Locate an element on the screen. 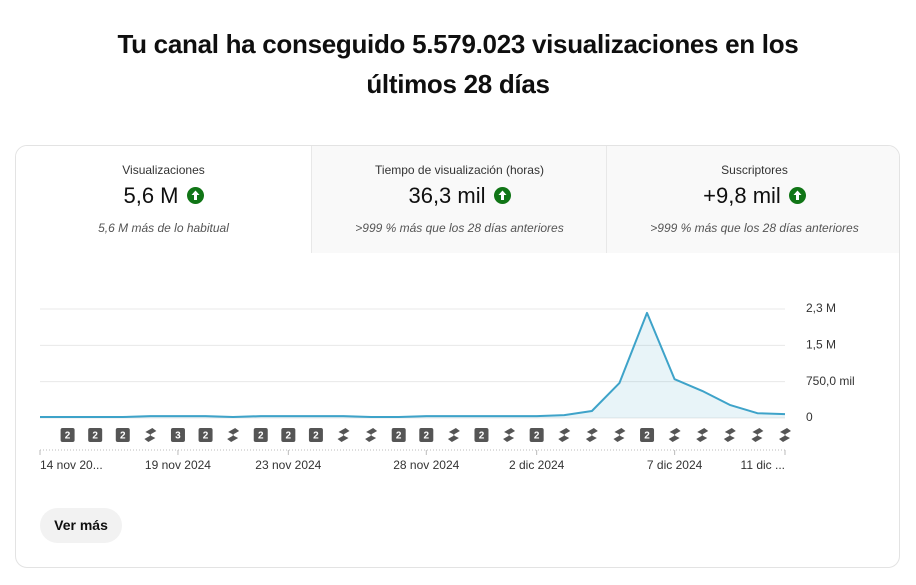 This screenshot has height=585, width=916. metric-value: 5,6 M is located at coordinates (163, 196).